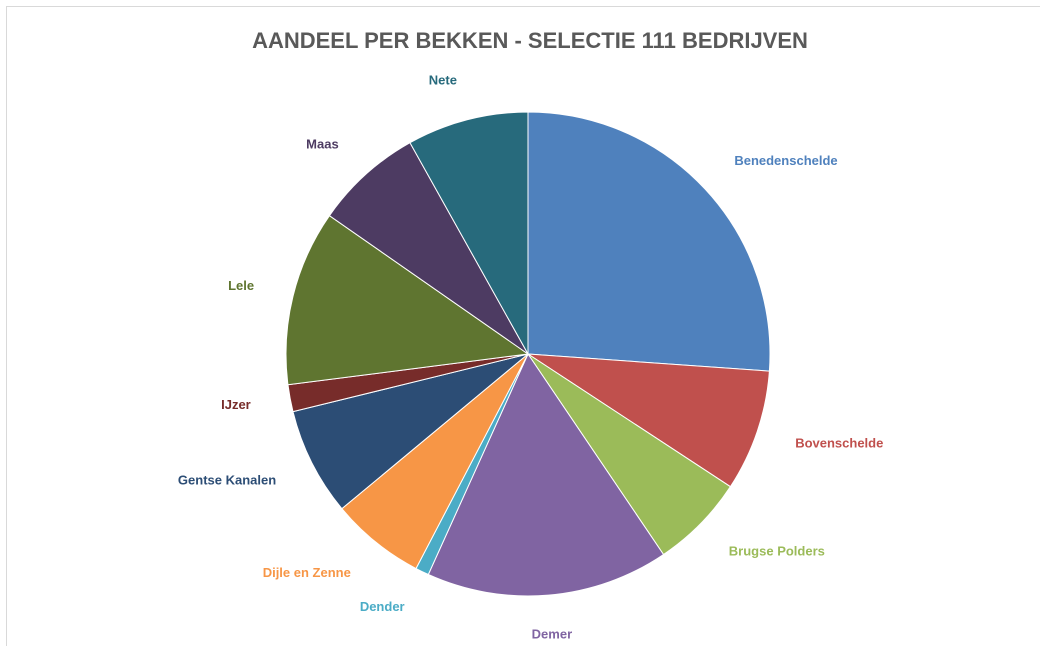 The height and width of the screenshot is (646, 1040). I want to click on slice-label: Bovenschelde, so click(839, 443).